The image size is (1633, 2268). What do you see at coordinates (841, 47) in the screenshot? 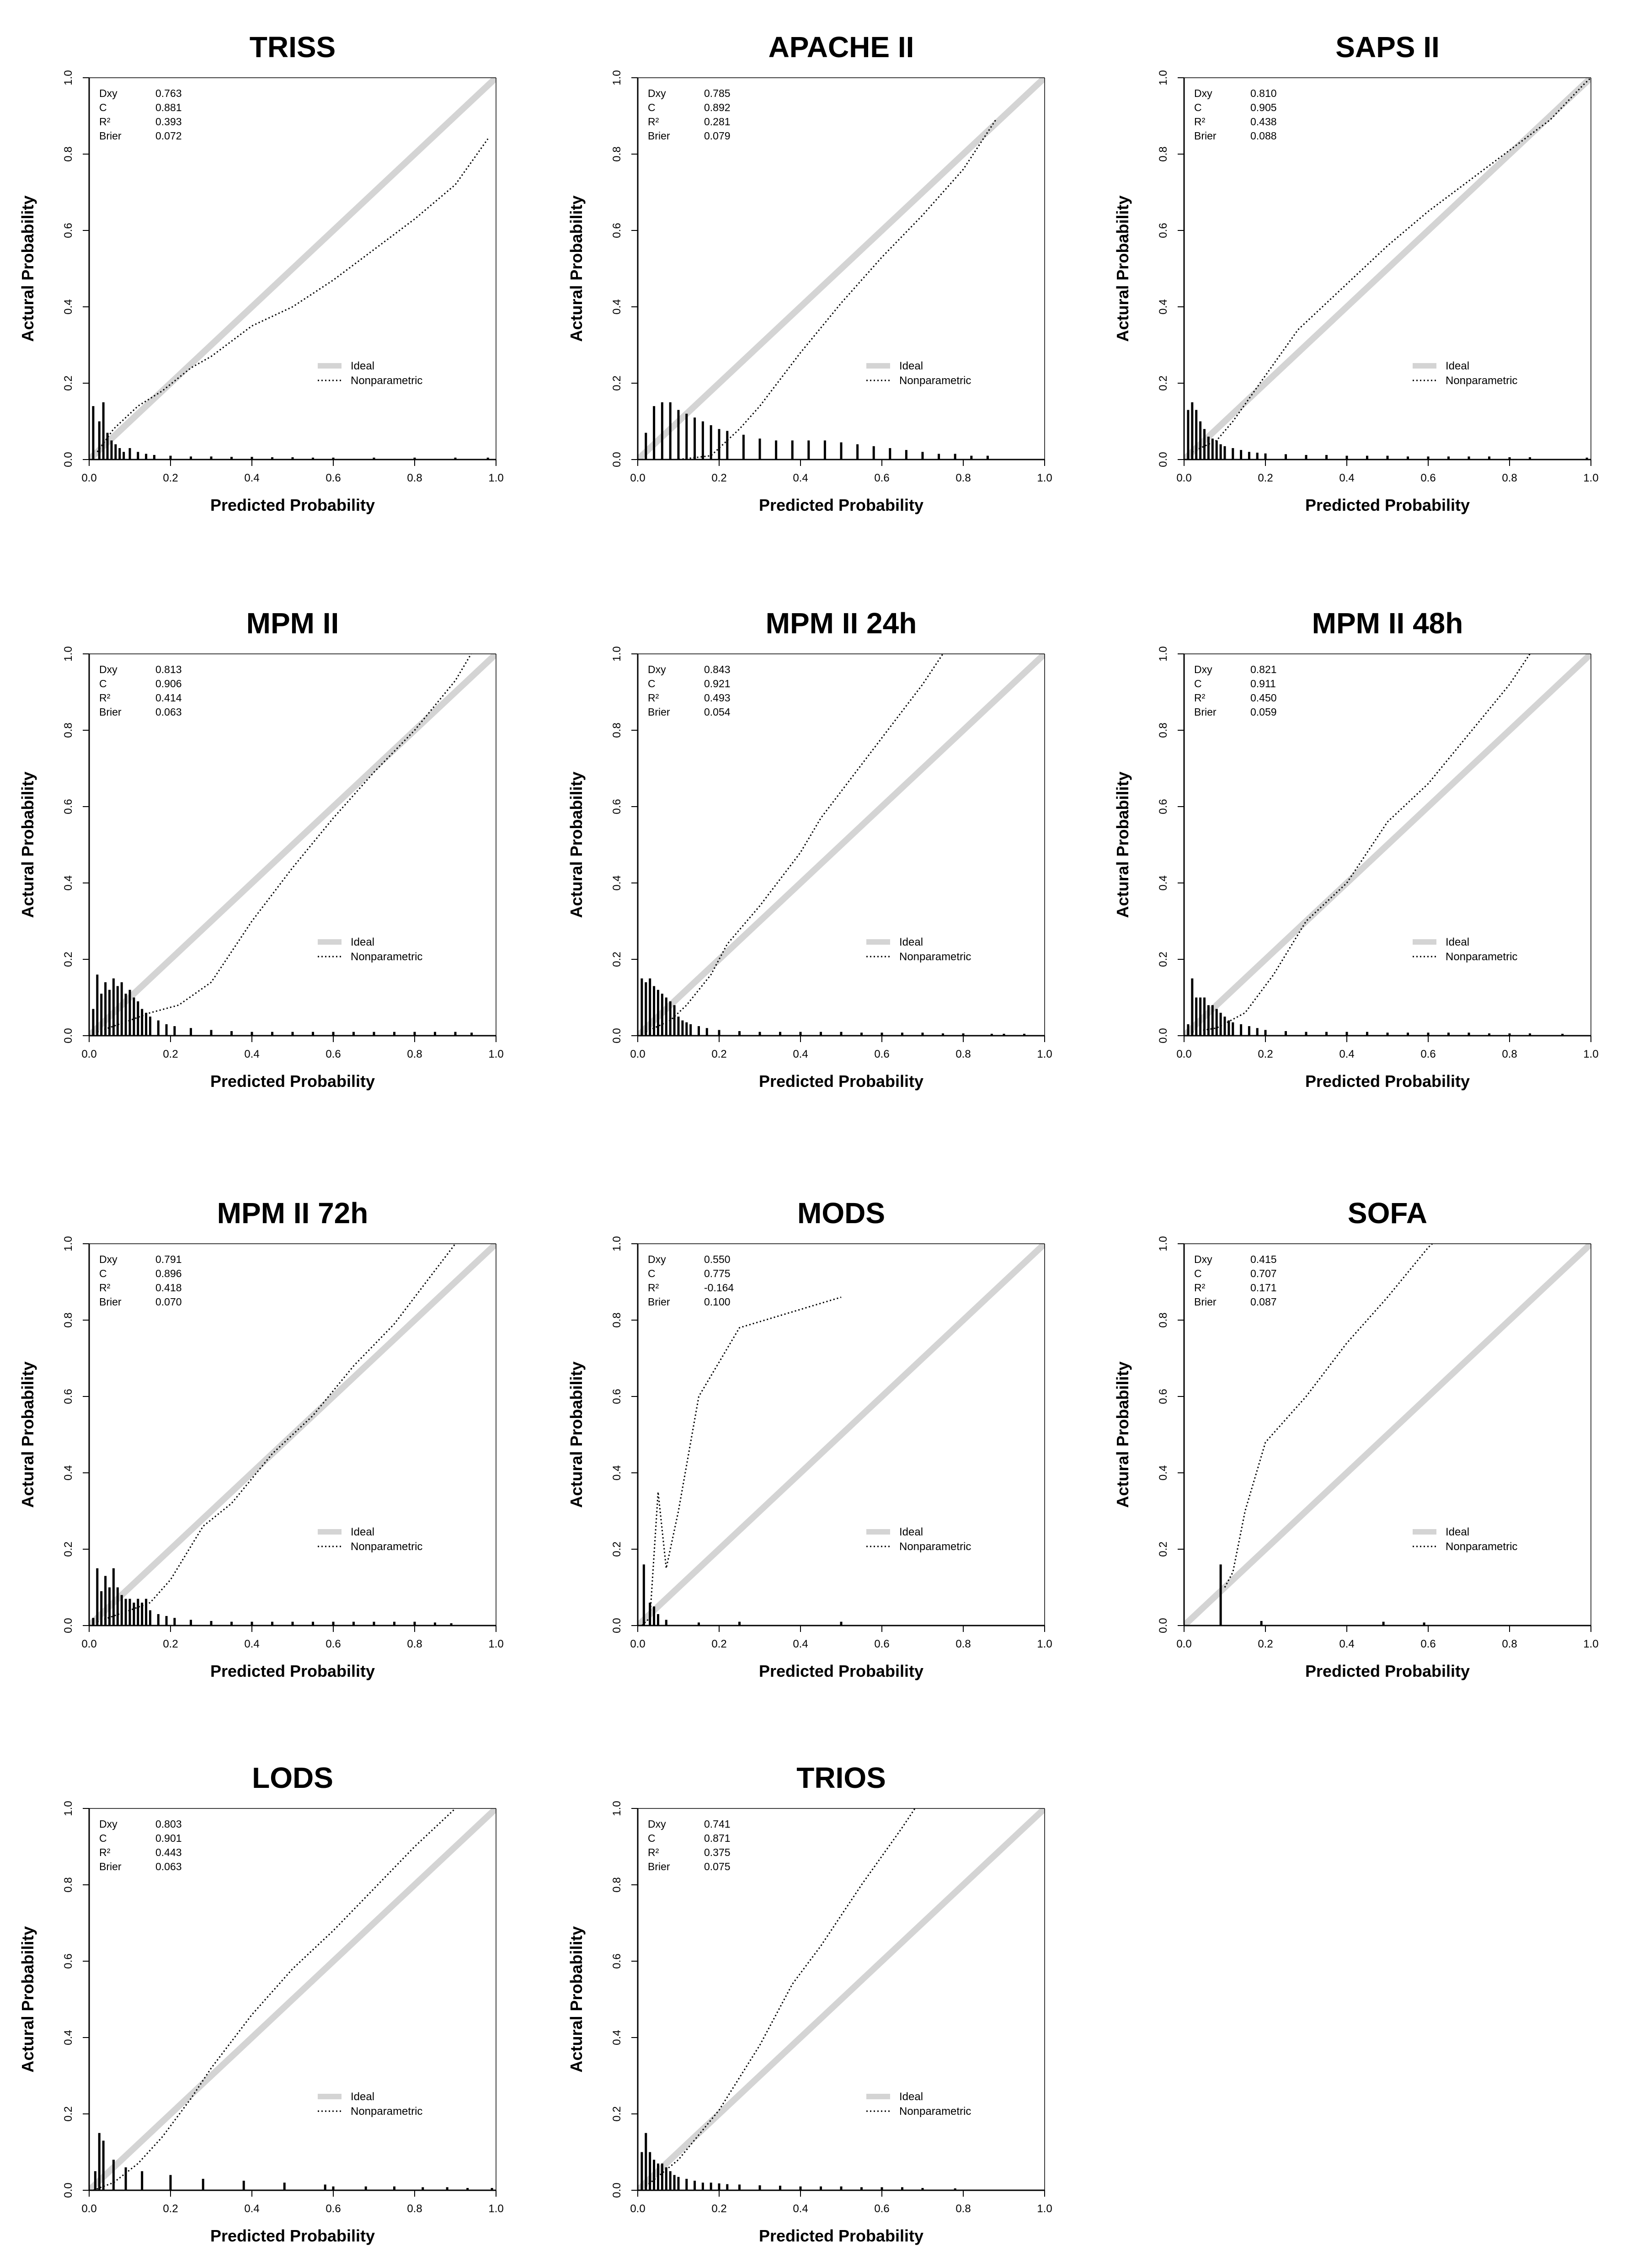
I see `chart-title: APACHE II` at bounding box center [841, 47].